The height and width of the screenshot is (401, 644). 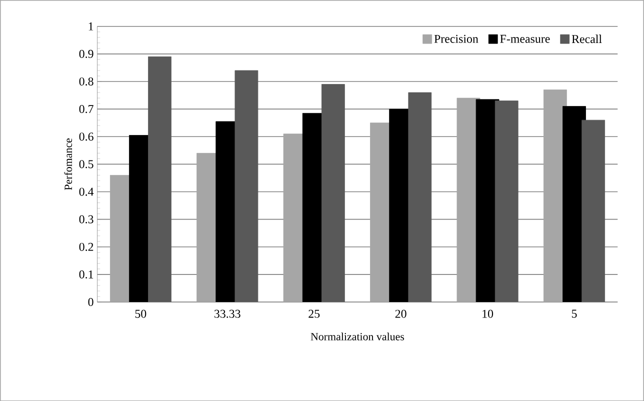 I want to click on legend-label: F-measure, so click(x=525, y=38).